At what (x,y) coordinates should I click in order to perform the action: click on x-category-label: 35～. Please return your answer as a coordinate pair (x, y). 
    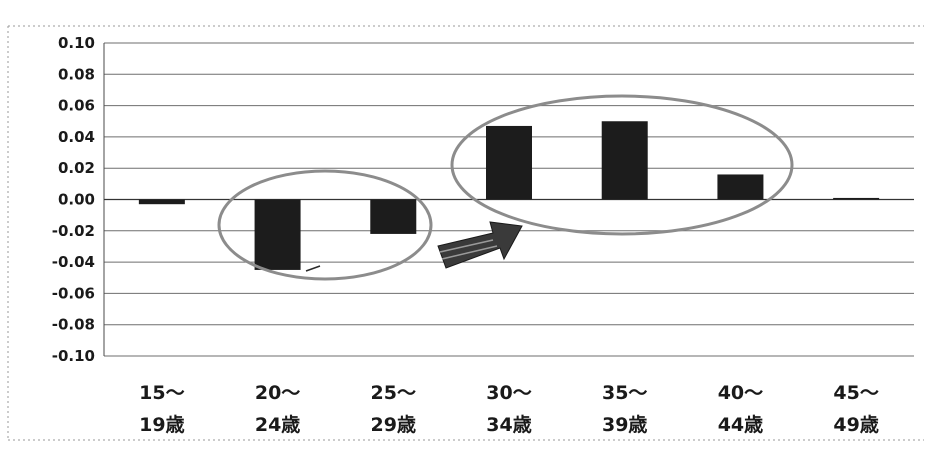
    Looking at the image, I should click on (624, 393).